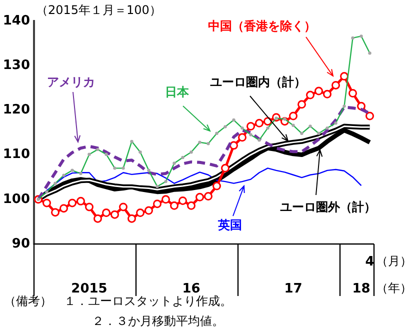  I want to click on y-axis-title: （2015年１月＝100）, so click(99, 10).